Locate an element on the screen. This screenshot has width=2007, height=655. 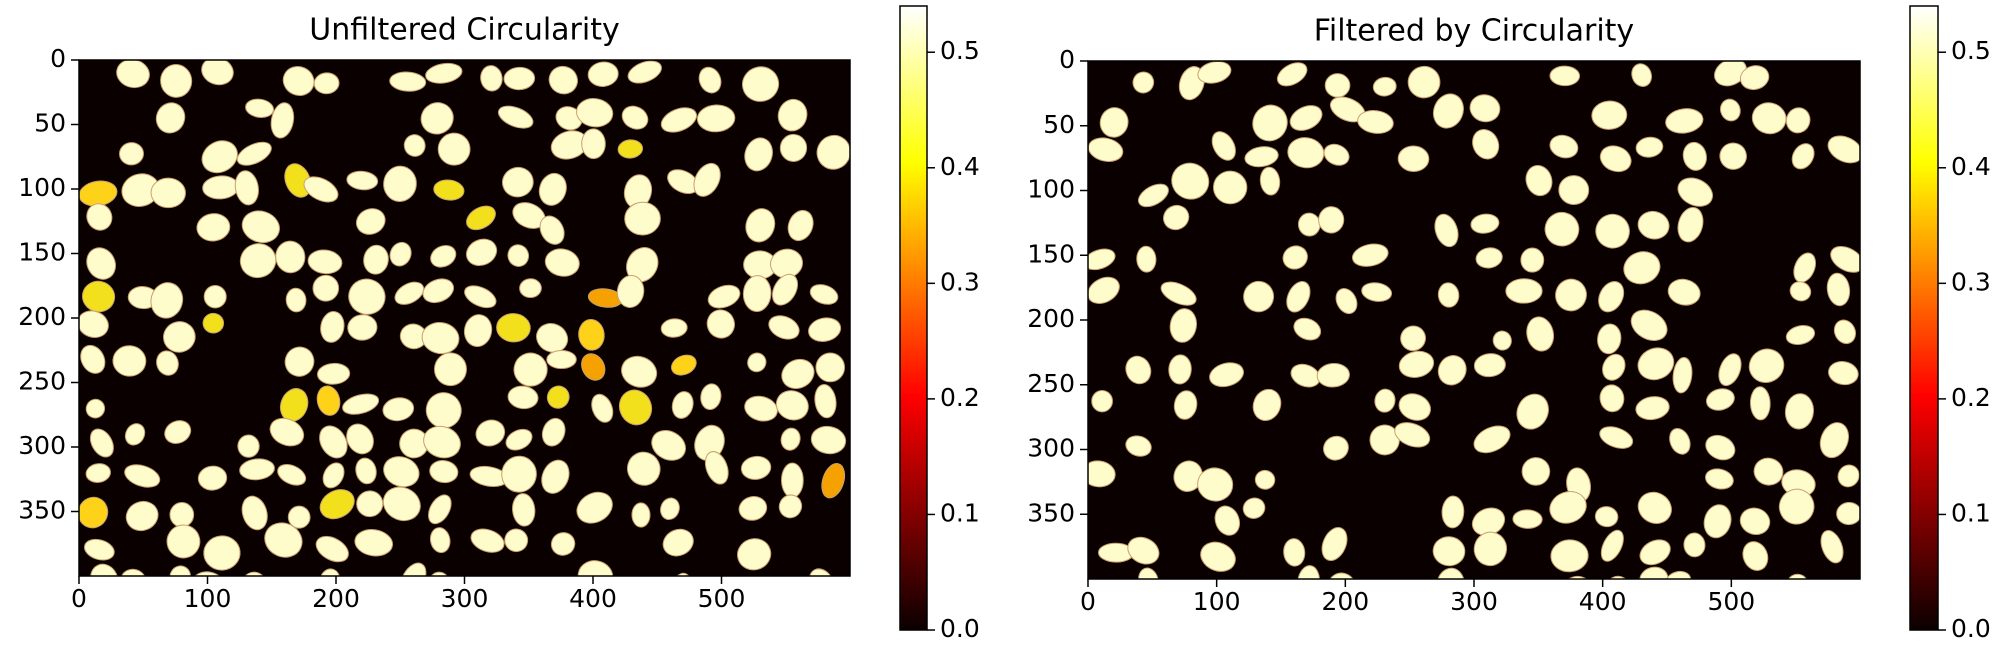
chart-title: Unfiltered Circularity is located at coordinates (464, 30).